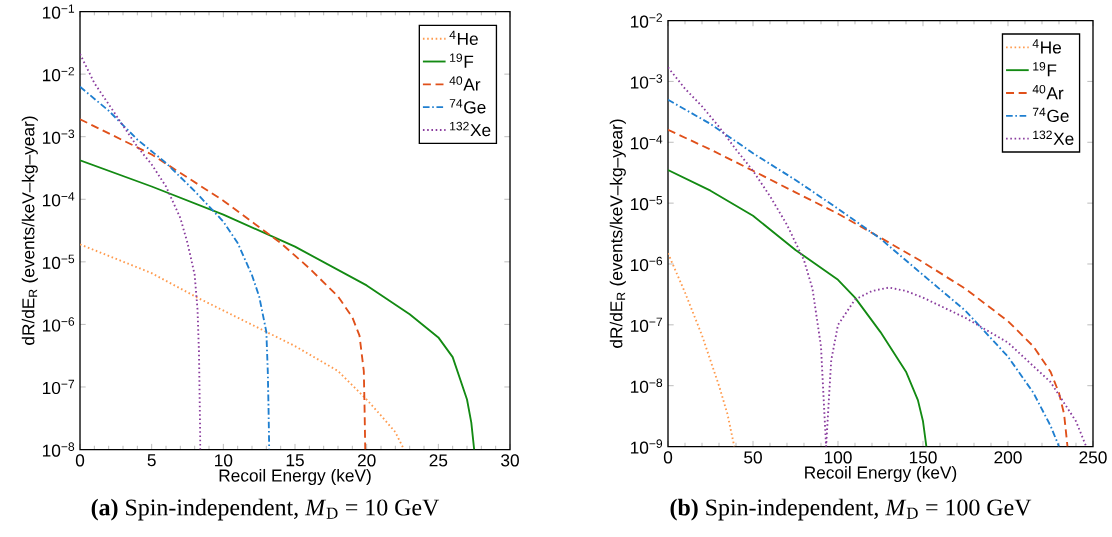 This screenshot has height=537, width=1112. What do you see at coordinates (646, 446) in the screenshot?
I see `y-tick-label: 10$^{−9}$` at bounding box center [646, 446].